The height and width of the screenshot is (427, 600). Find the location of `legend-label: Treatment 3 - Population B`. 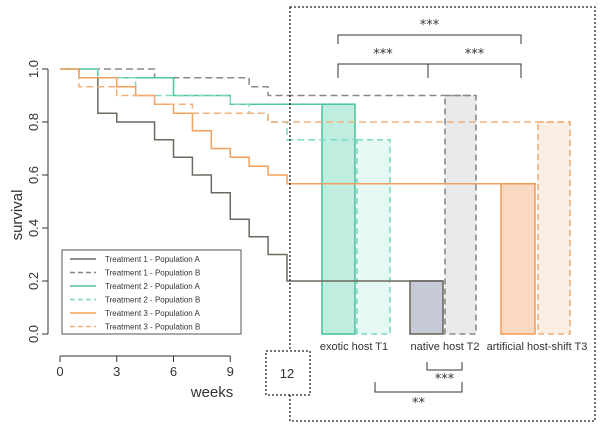

legend-label: Treatment 3 - Population B is located at coordinates (152, 327).